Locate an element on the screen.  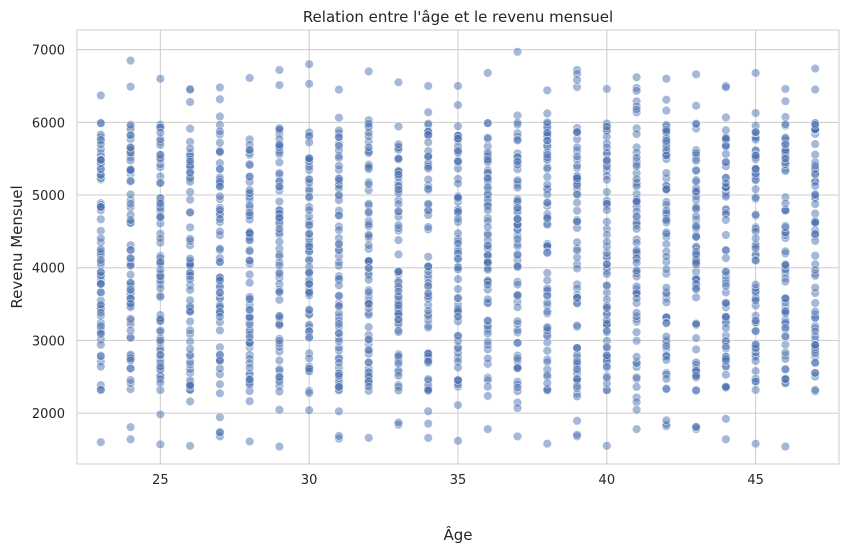
x-tick-label: 30 is located at coordinates (309, 480).